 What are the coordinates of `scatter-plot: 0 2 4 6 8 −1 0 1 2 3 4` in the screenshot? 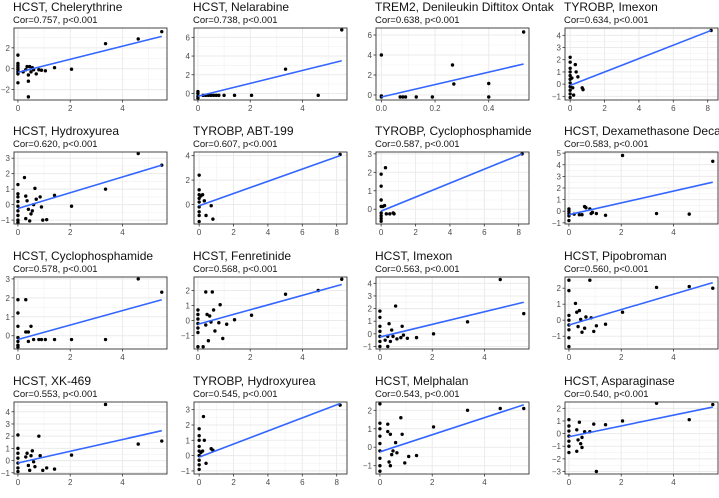 It's located at (635, 70).